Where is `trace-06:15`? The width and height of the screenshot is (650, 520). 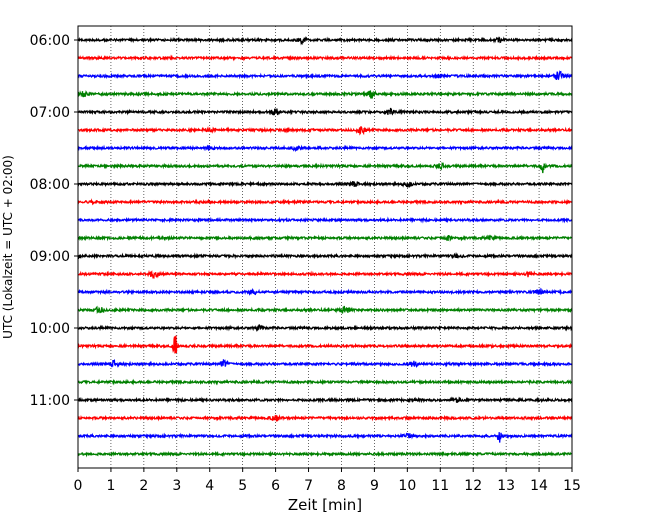
trace-06:15 is located at coordinates (325, 58).